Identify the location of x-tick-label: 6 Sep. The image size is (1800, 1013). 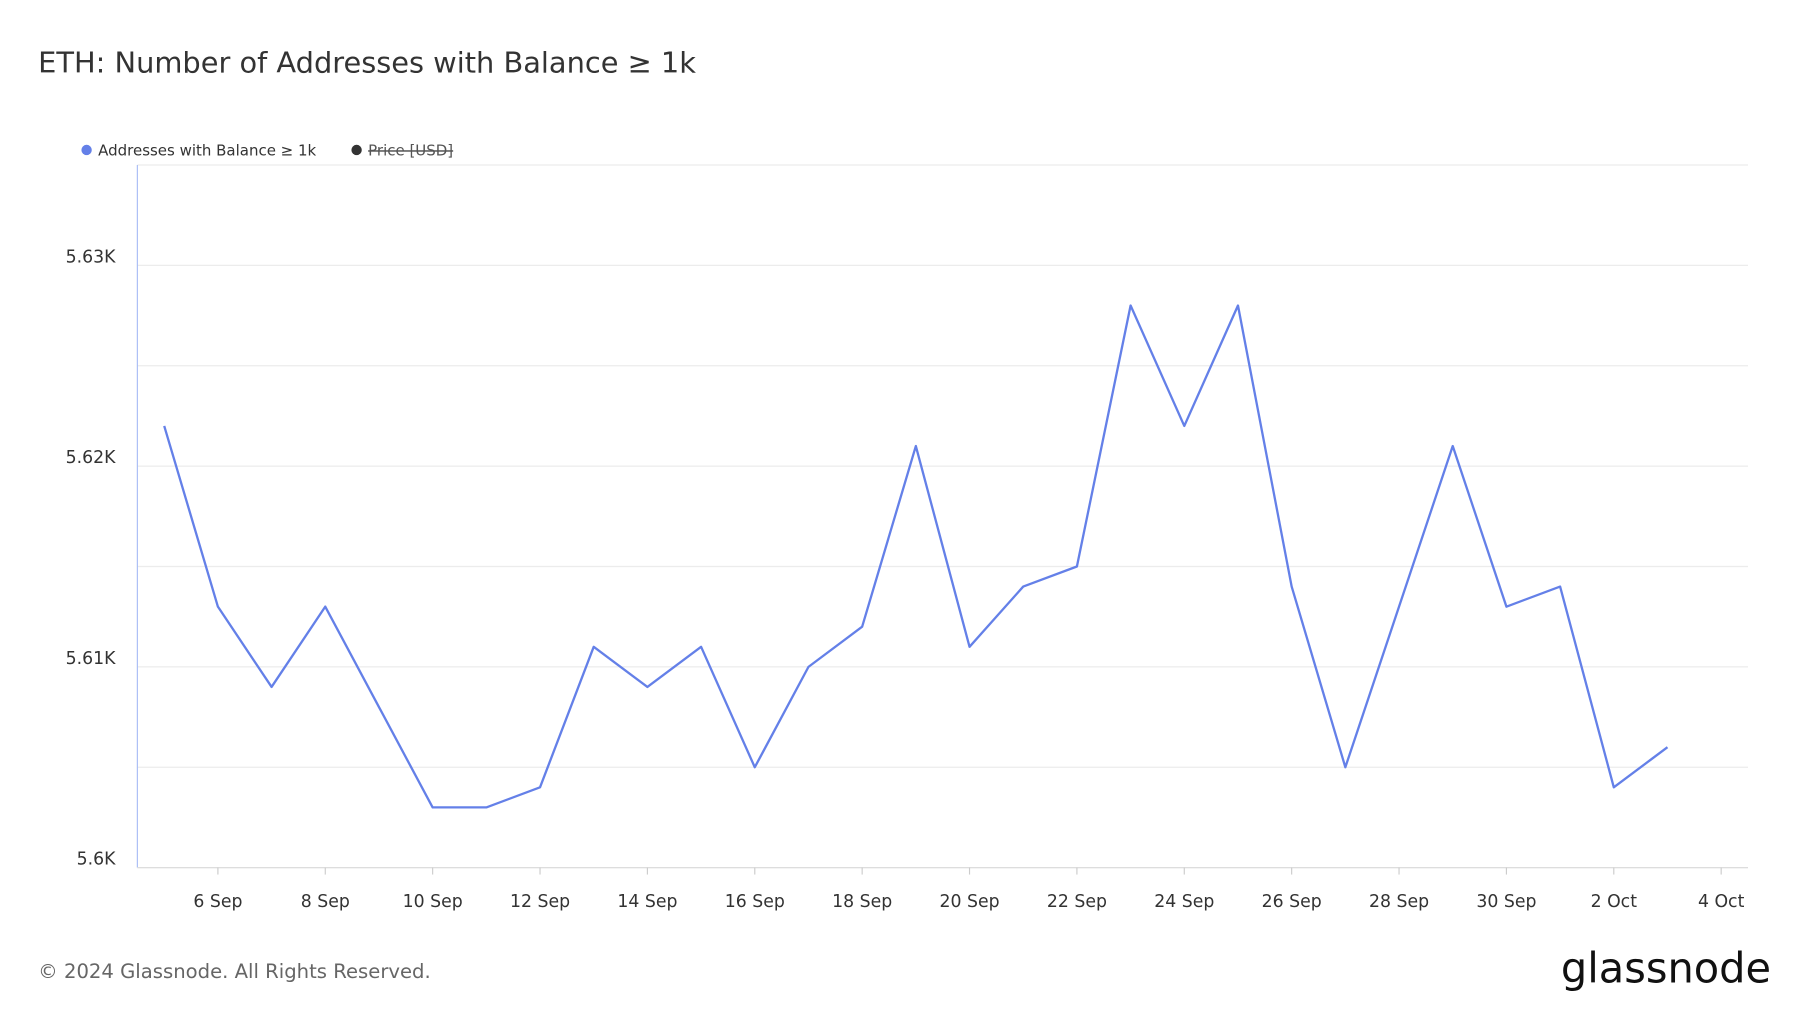
(217, 902).